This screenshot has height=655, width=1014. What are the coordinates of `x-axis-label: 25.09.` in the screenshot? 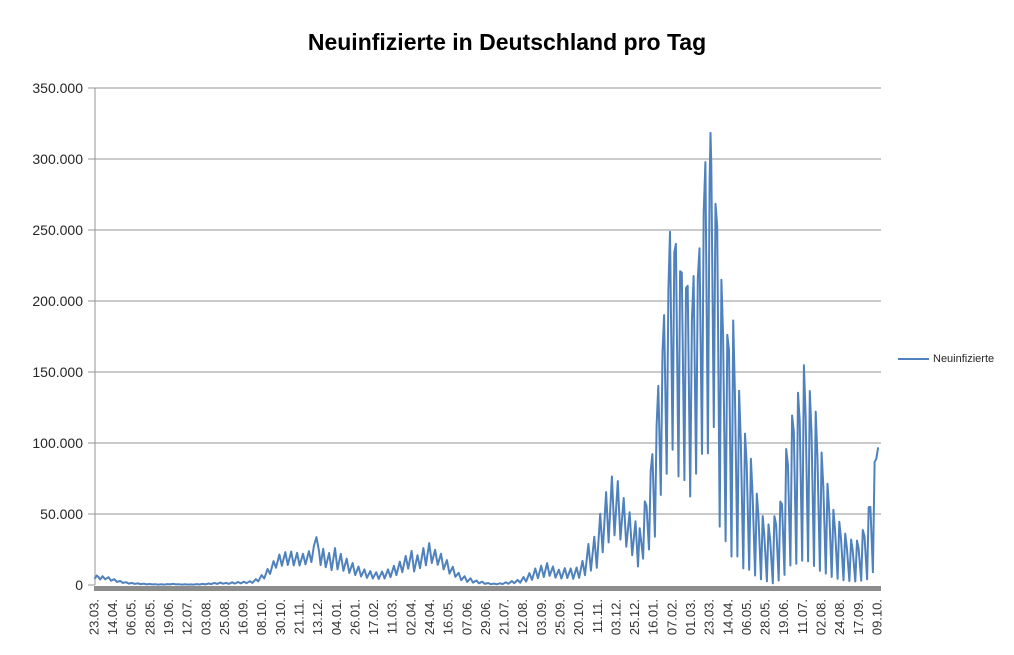 It's located at (560, 617).